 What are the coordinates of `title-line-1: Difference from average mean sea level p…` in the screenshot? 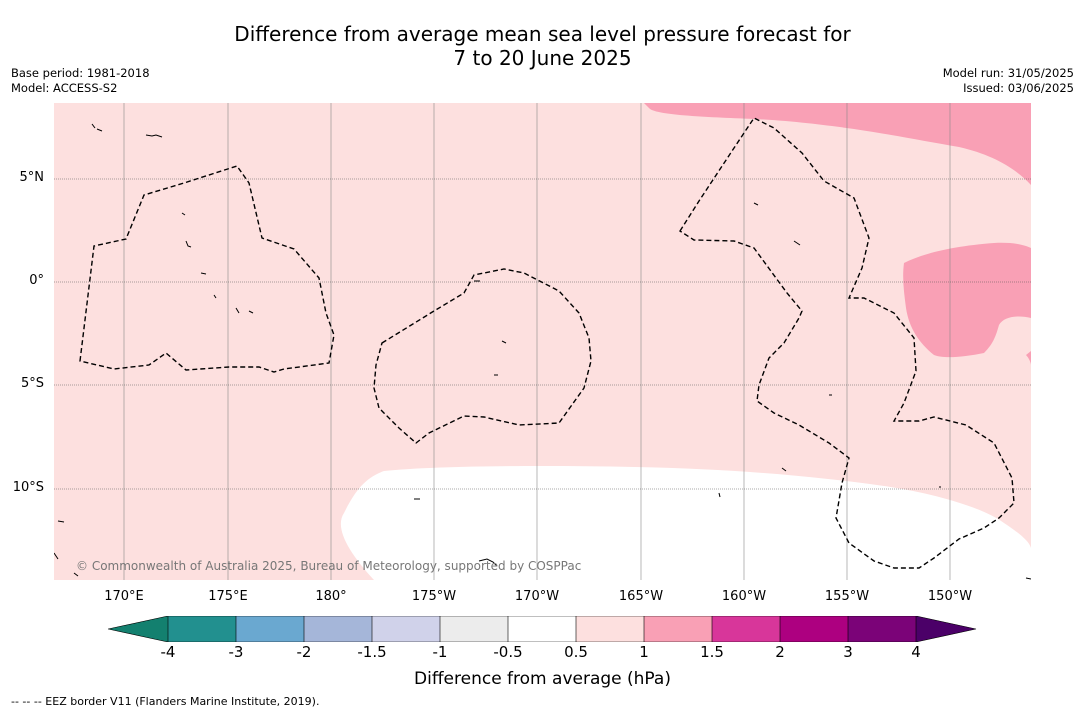 It's located at (542, 34).